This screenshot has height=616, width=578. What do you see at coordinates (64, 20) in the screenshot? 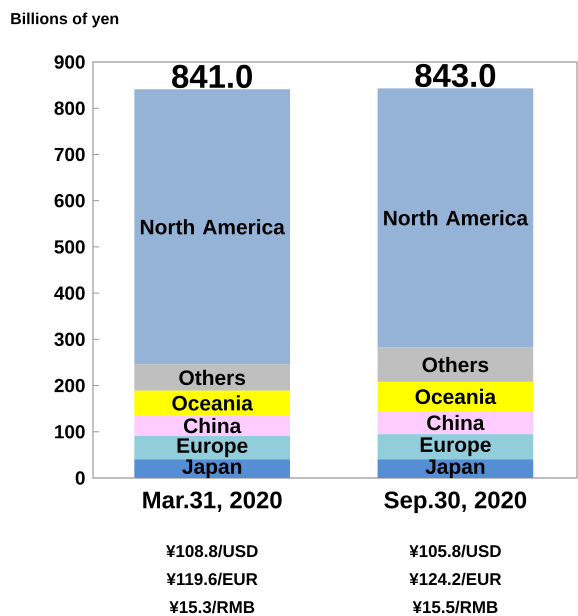
I see `y-axis-title: Billions of yen` at bounding box center [64, 20].